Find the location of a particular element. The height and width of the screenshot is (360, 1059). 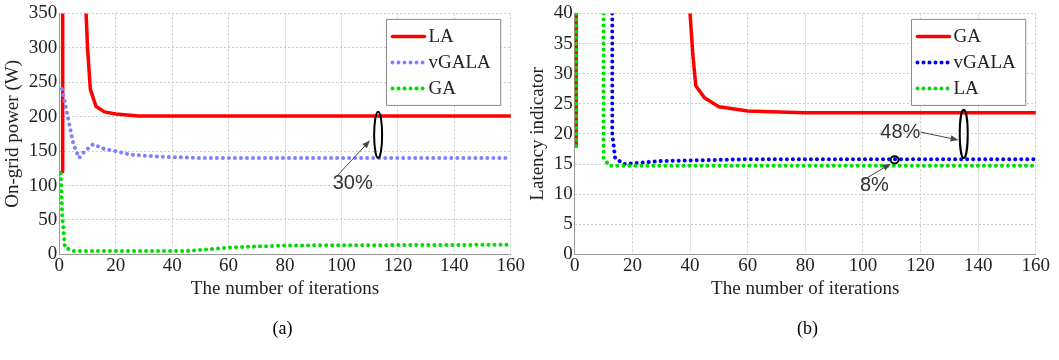

y-axis-title: On-grid power (W) is located at coordinates (12, 134).